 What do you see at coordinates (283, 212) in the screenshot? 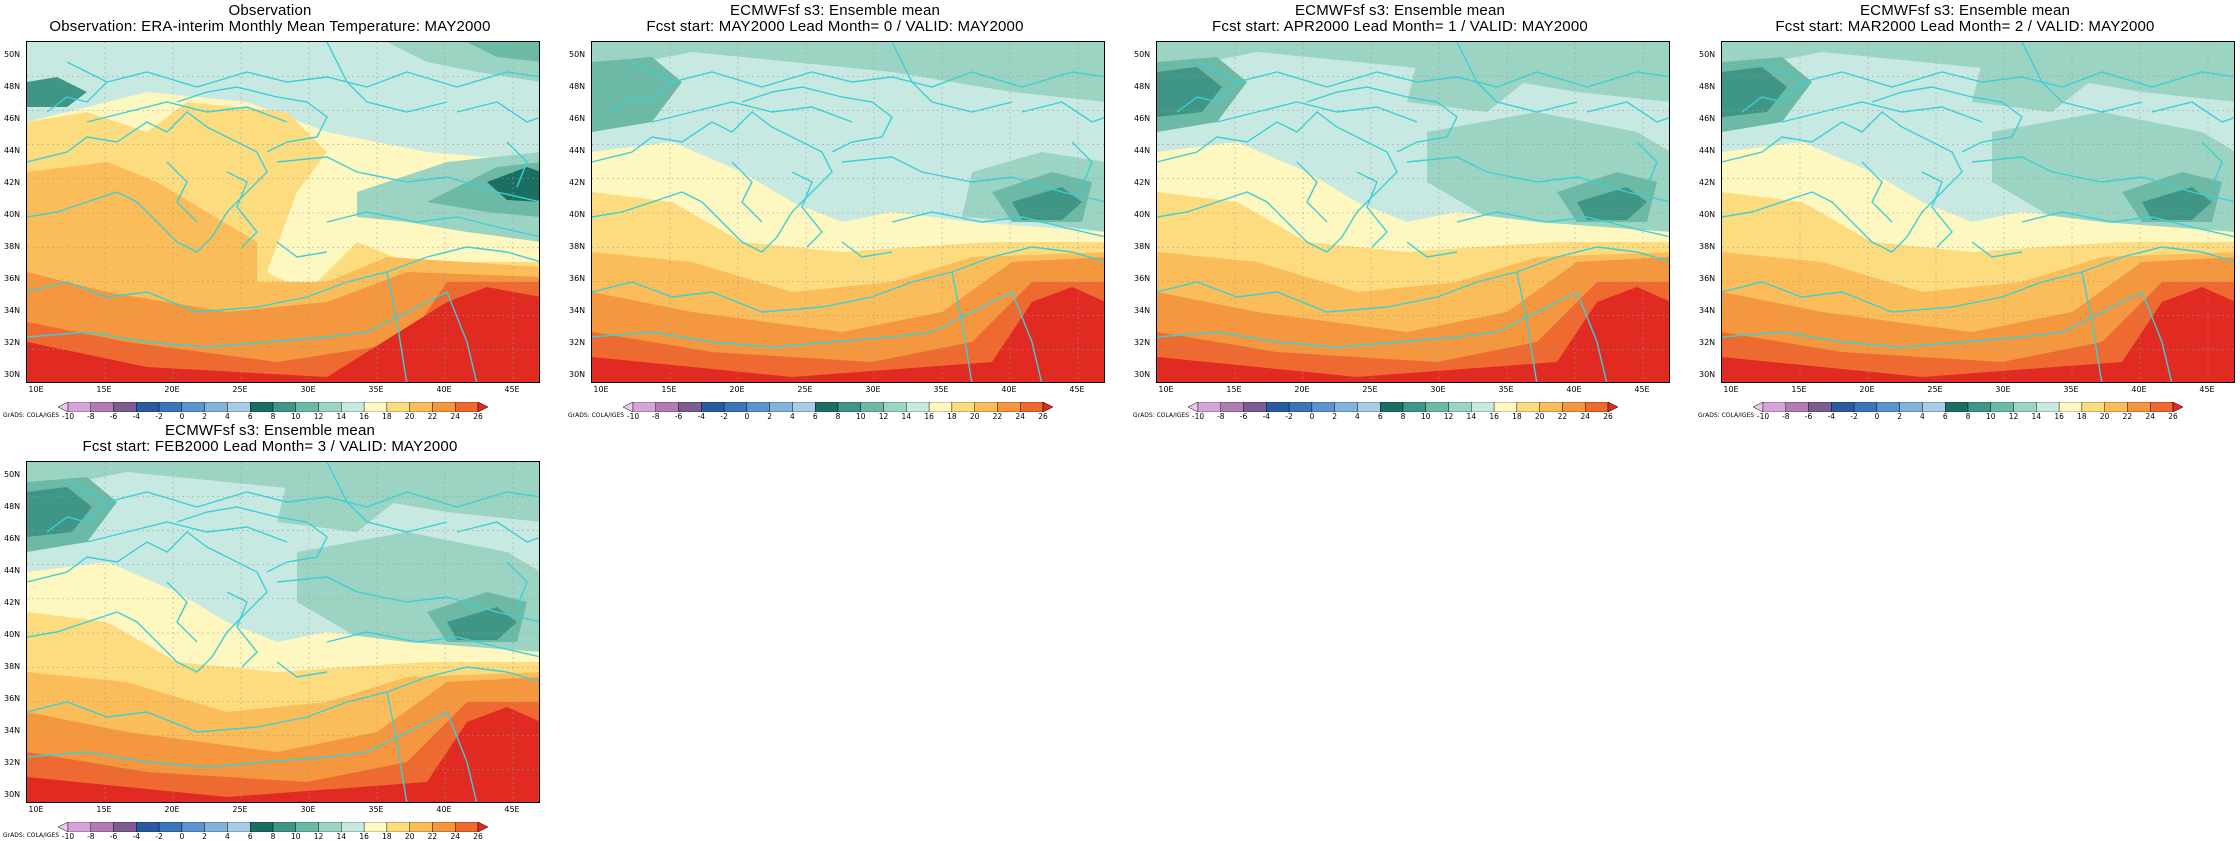
I see `map-svg` at bounding box center [283, 212].